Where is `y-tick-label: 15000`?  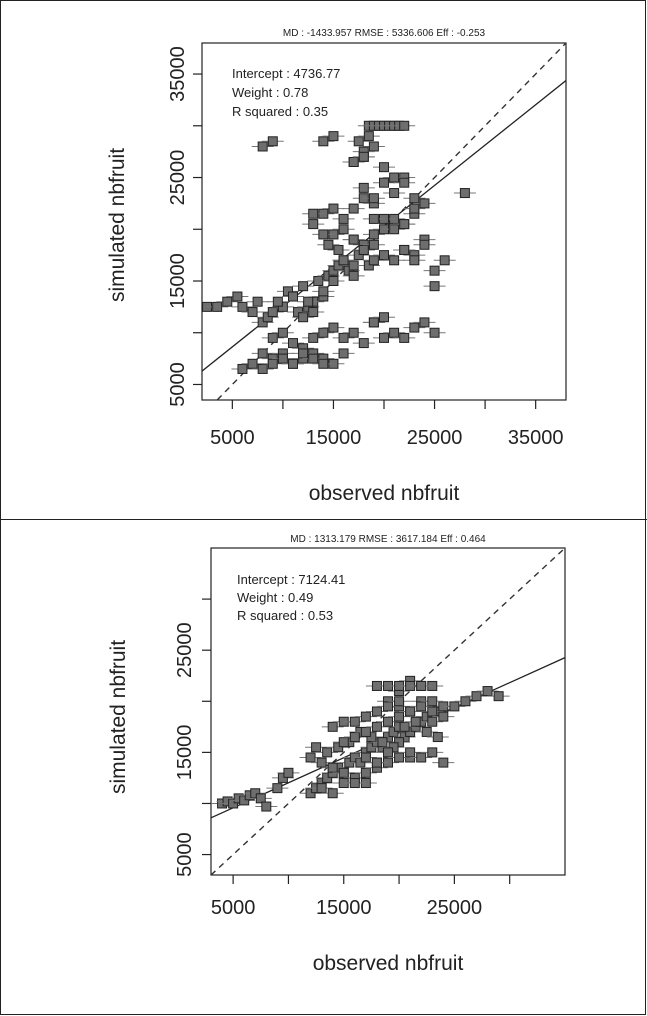
y-tick-label: 15000 is located at coordinates (178, 281).